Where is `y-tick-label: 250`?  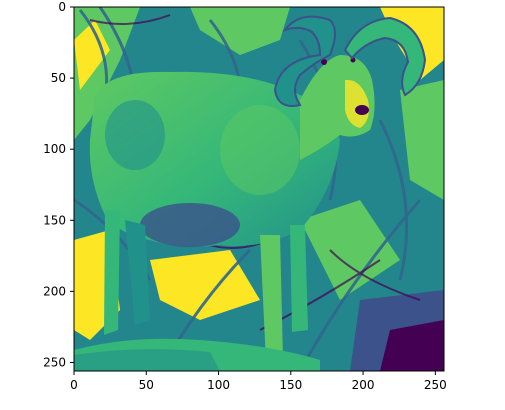
y-tick-label: 250 is located at coordinates (54, 362).